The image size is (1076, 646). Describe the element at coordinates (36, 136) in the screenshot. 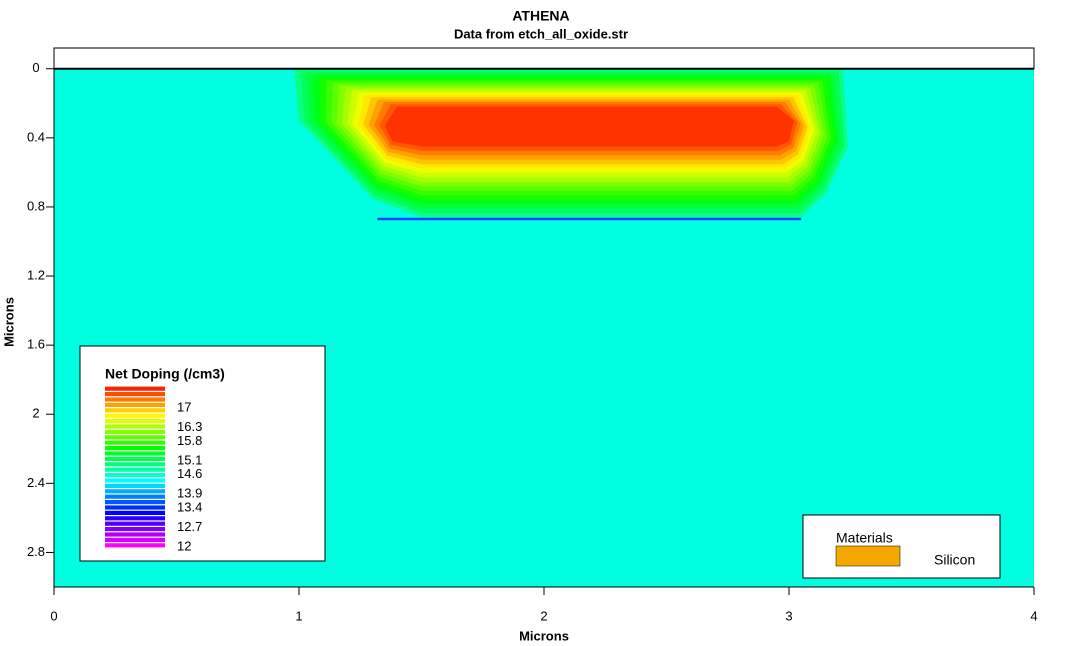

I see `y-tick-label: 0.4` at that location.